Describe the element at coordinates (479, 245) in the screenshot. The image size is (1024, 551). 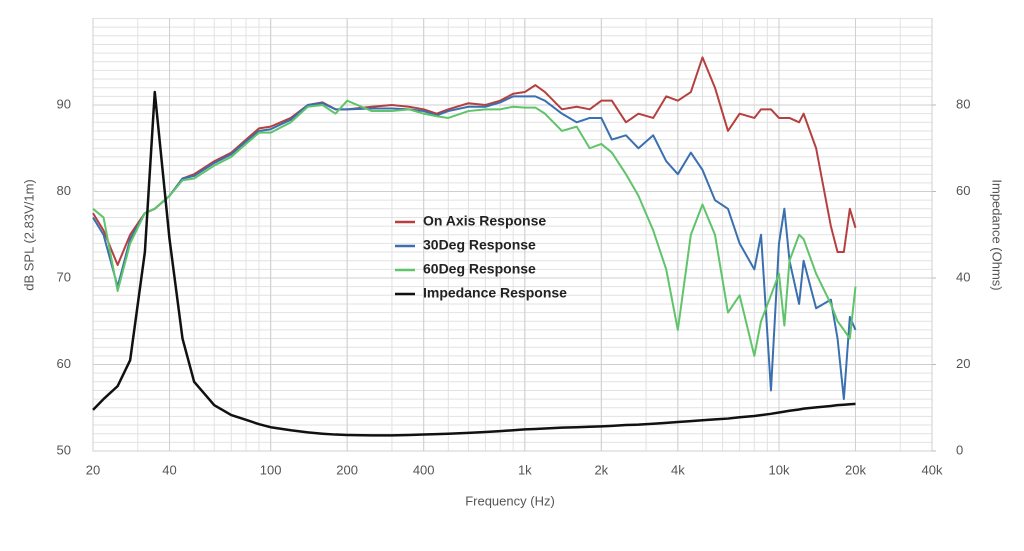
I see `legend-text: 30Deg Response` at that location.